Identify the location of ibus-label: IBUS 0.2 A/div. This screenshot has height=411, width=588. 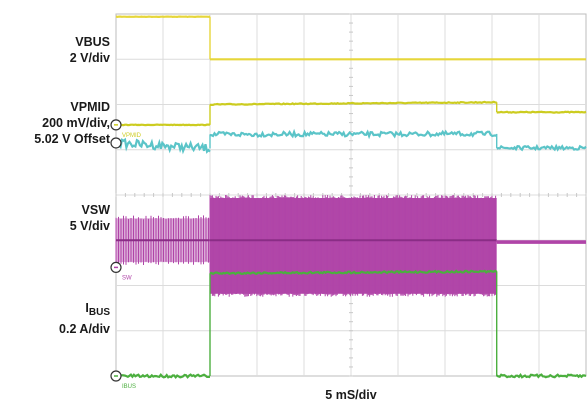
(84, 318).